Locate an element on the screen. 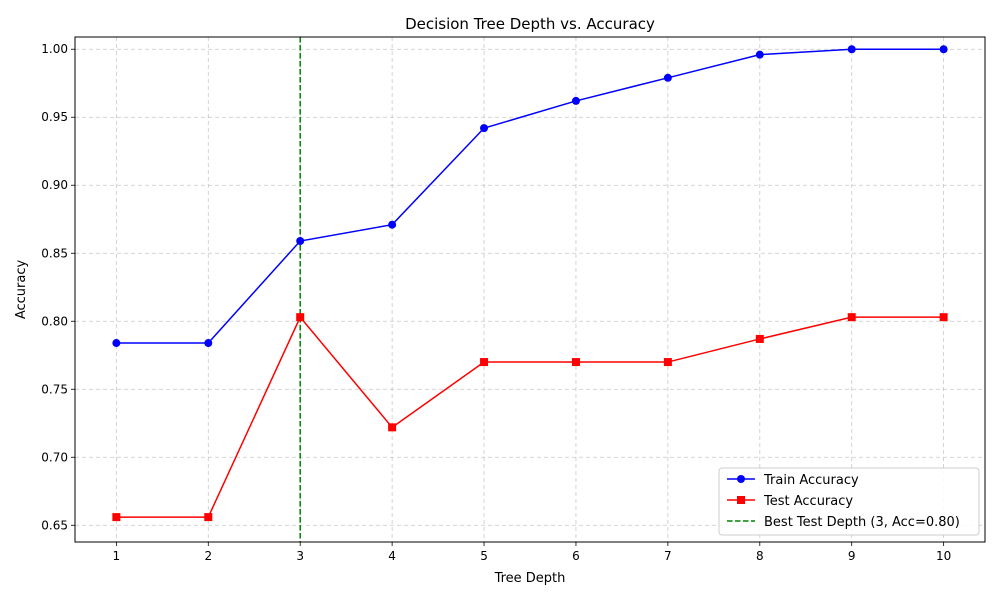 This screenshot has height=600, width=1000. legend-item-best-depth: Best Test Depth (3, Acc=0.80) is located at coordinates (843, 522).